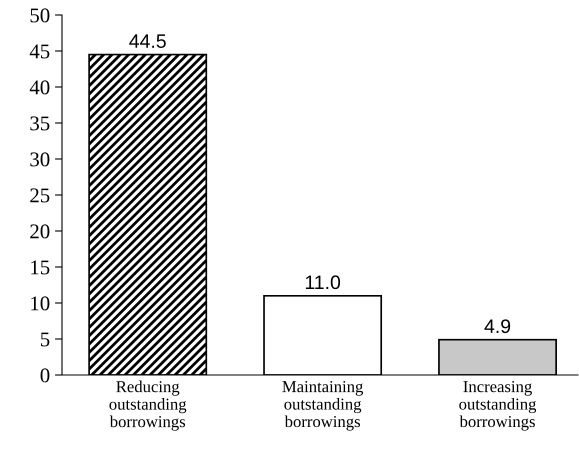 Image resolution: width=579 pixels, height=462 pixels. Describe the element at coordinates (45, 339) in the screenshot. I see `y-tick-label: 5` at that location.